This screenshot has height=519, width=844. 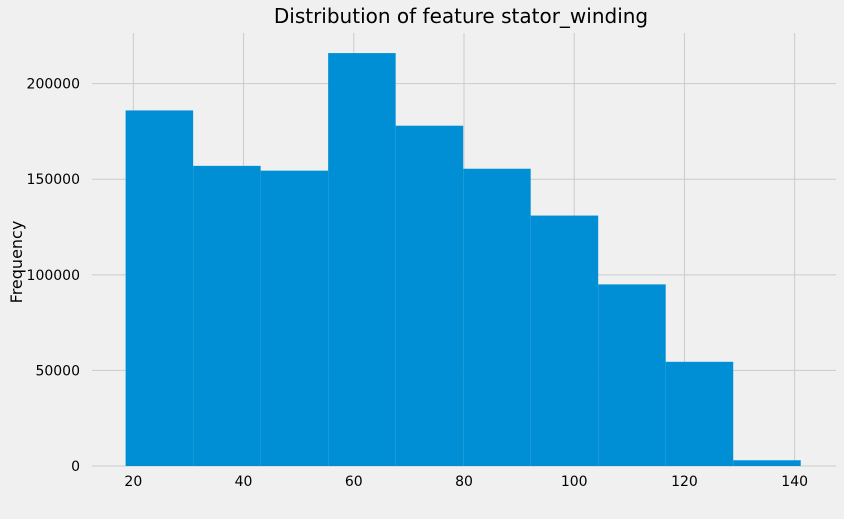 What do you see at coordinates (464, 482) in the screenshot?
I see `x-tick-label: 80` at bounding box center [464, 482].